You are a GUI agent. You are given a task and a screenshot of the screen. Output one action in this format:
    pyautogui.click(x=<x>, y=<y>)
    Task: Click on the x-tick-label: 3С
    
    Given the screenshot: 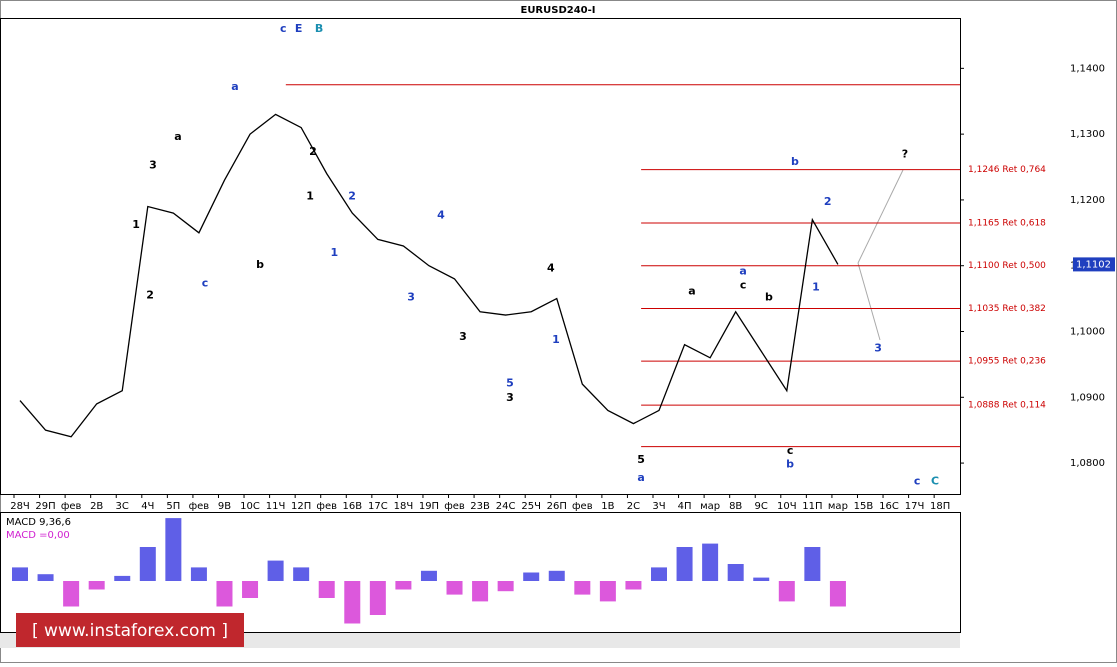 What is the action you would take?
    pyautogui.click(x=122, y=506)
    